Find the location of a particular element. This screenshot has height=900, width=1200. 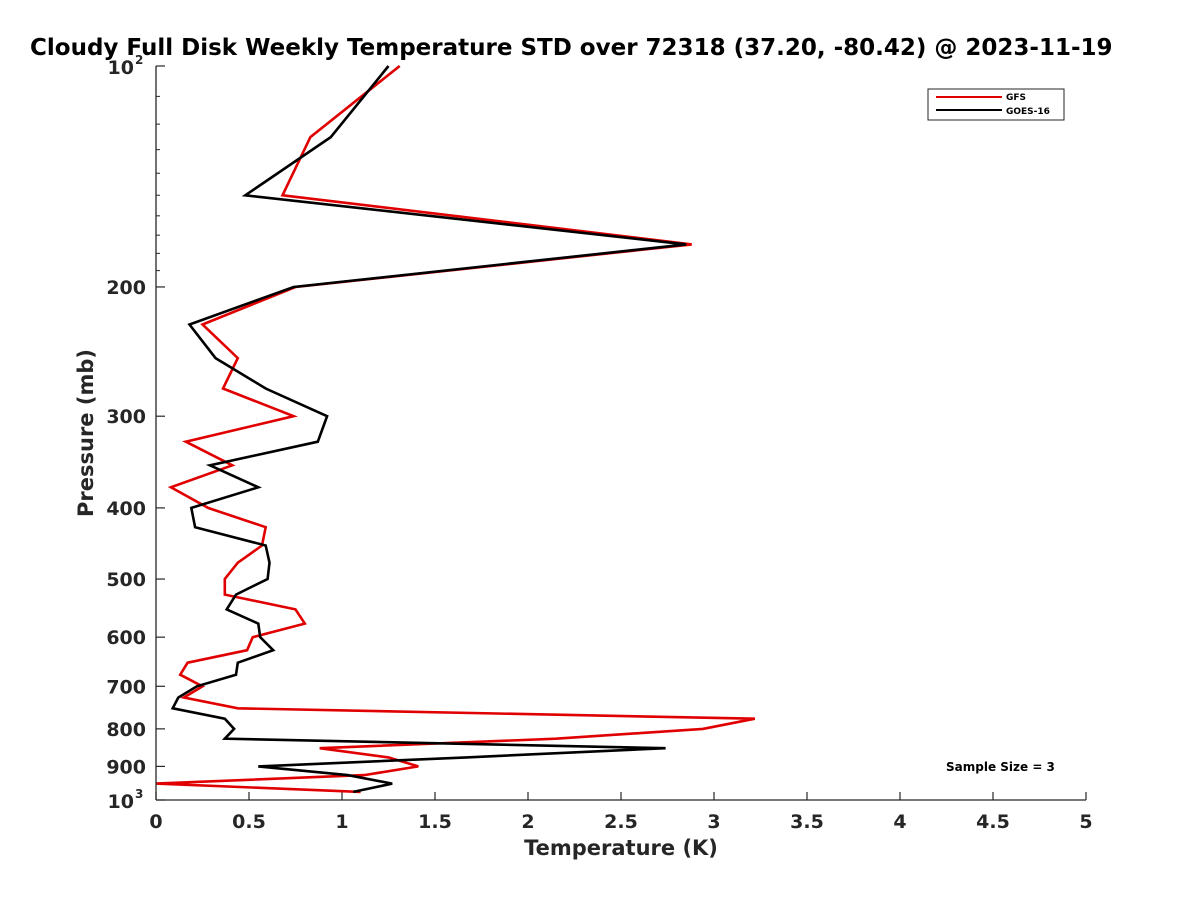

y-tick-label: 500 is located at coordinates (126, 580).